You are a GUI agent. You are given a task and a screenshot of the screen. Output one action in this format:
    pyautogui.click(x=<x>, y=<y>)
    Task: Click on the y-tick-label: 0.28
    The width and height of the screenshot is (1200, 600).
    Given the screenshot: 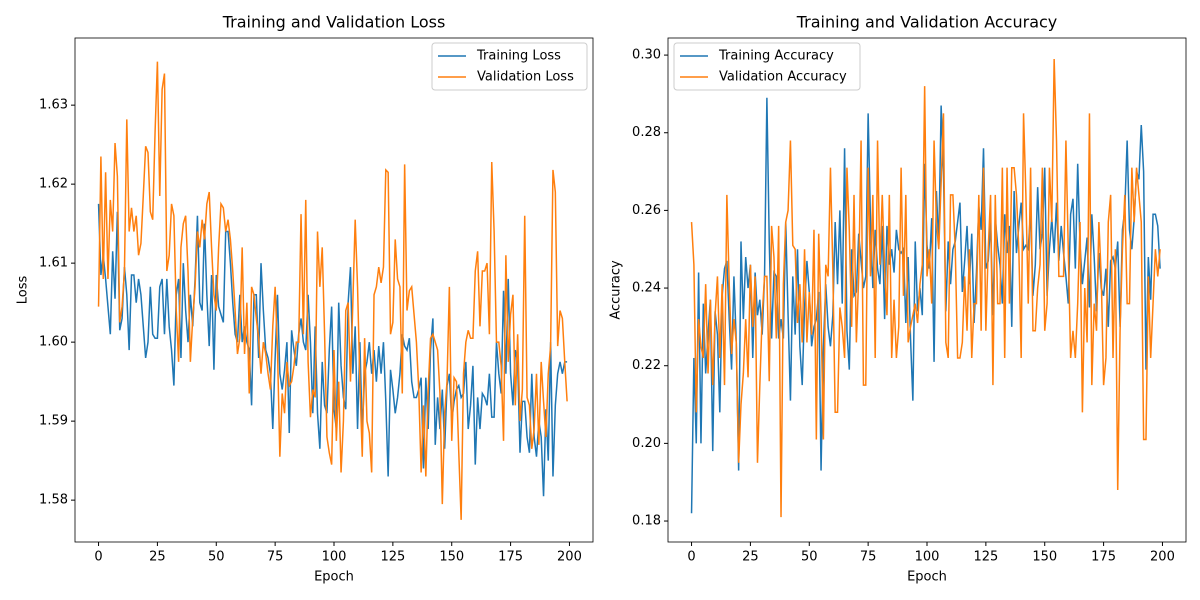 What is the action you would take?
    pyautogui.click(x=646, y=132)
    